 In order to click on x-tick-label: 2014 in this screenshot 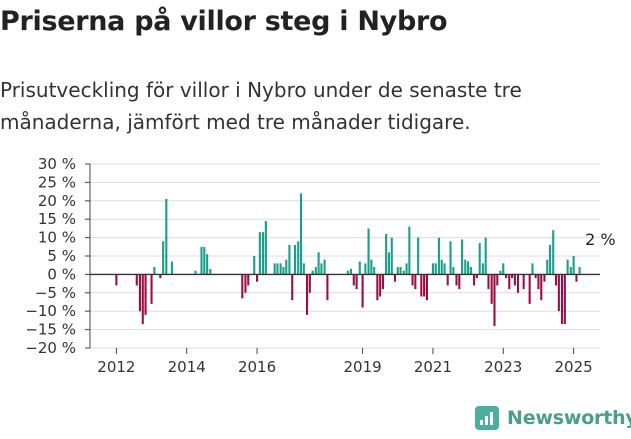, I will do `click(187, 367)`.